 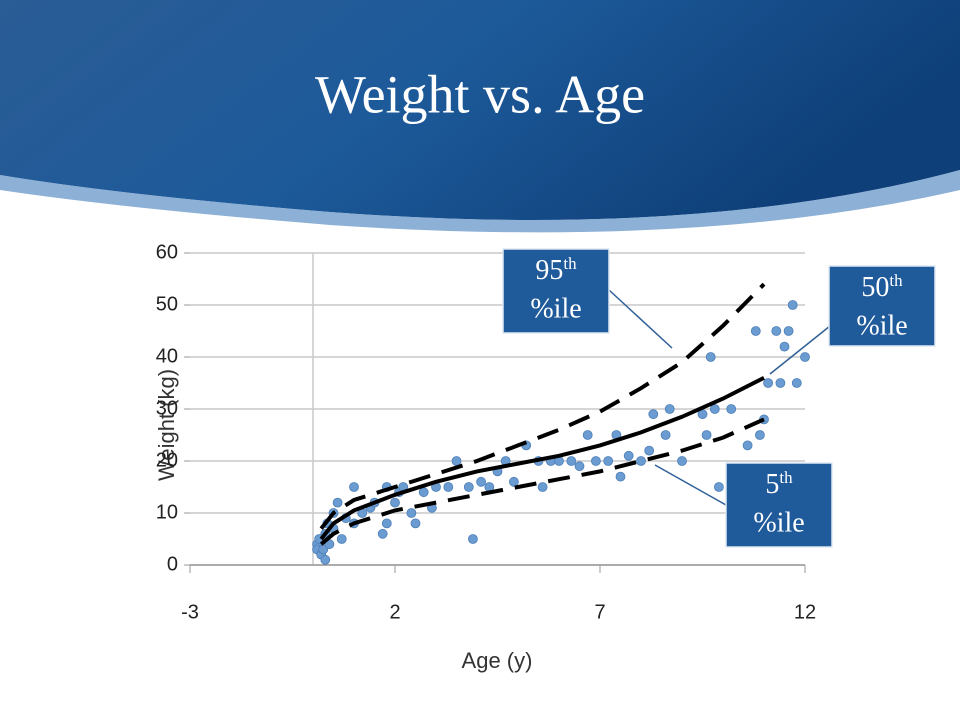 I want to click on annotation-line1: 5th, so click(x=779, y=484).